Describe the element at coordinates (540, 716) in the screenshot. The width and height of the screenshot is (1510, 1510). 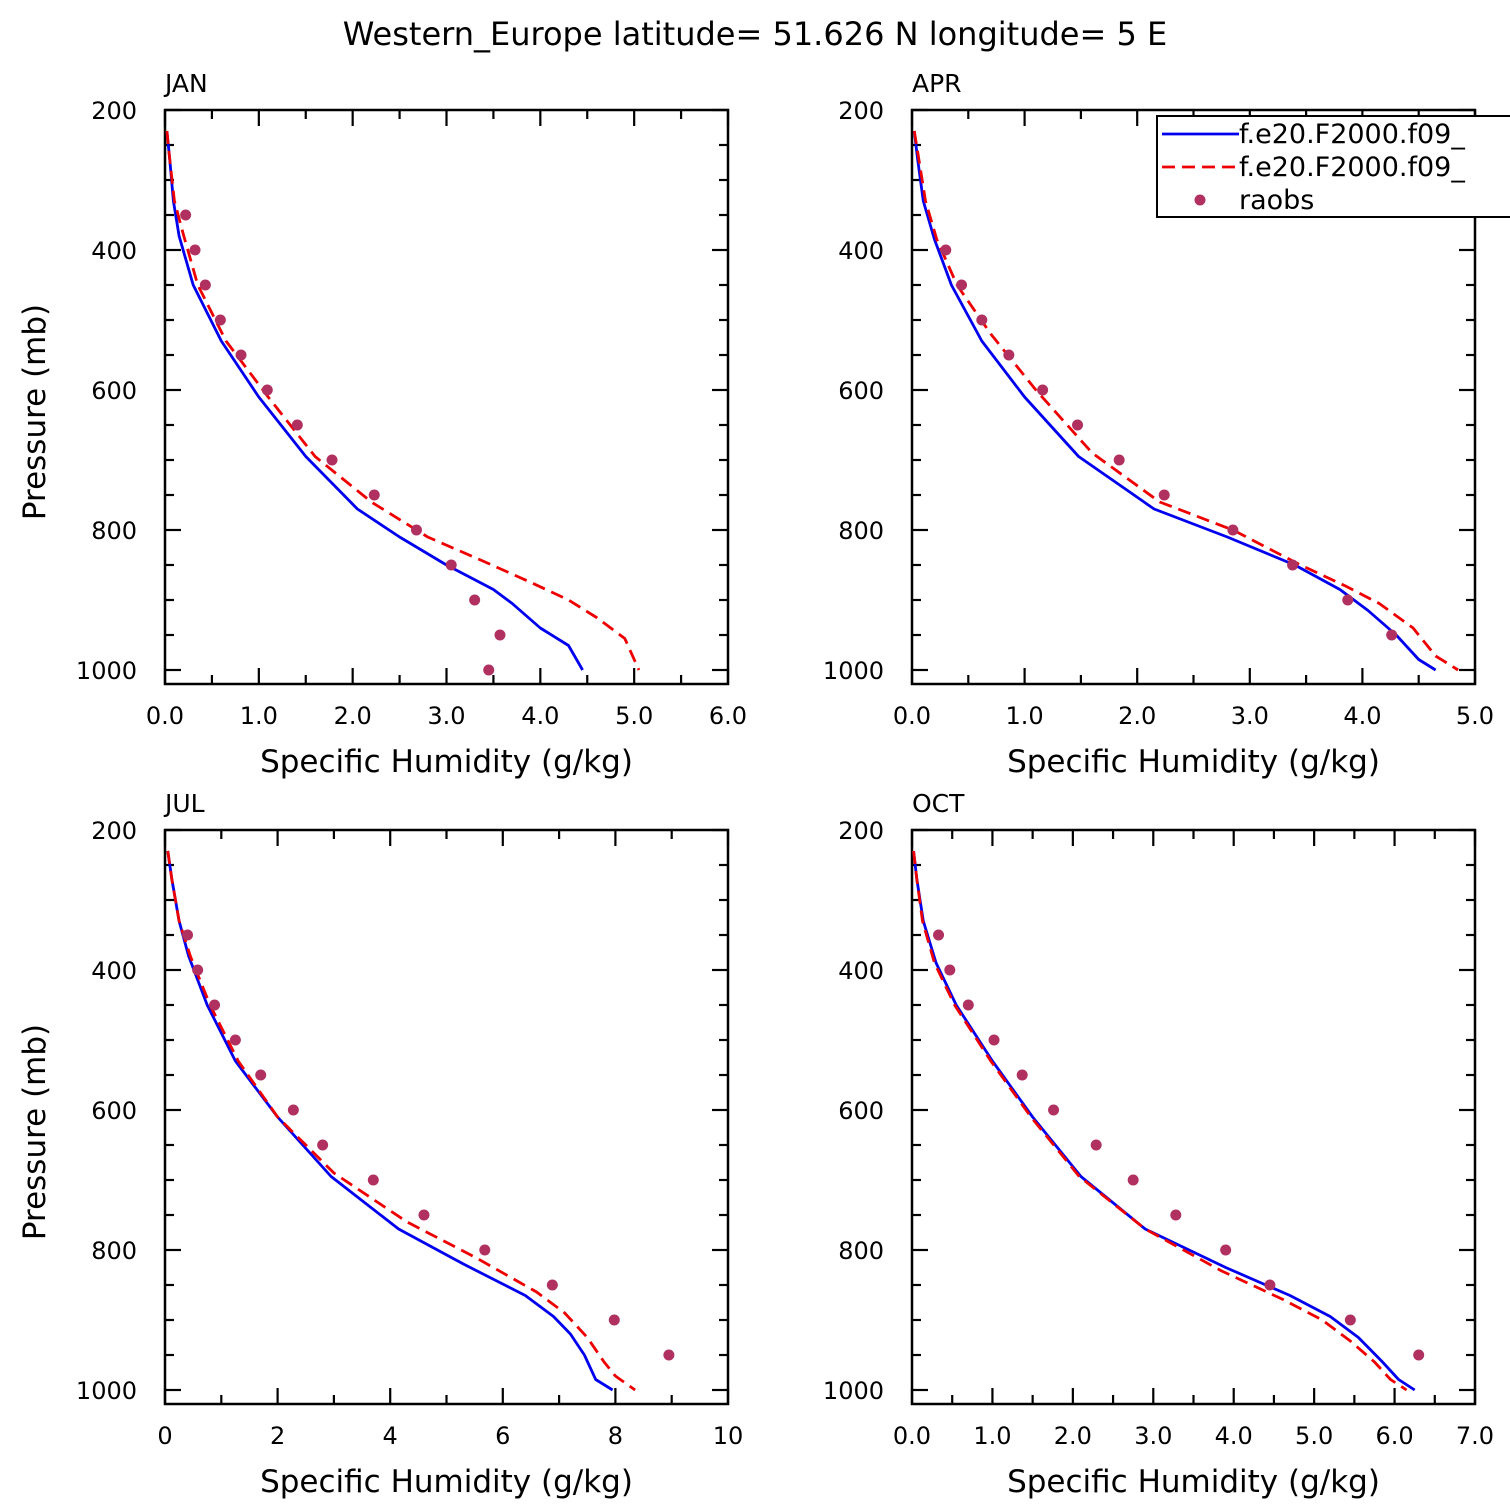
I see `x-tick-label: 4.0` at that location.